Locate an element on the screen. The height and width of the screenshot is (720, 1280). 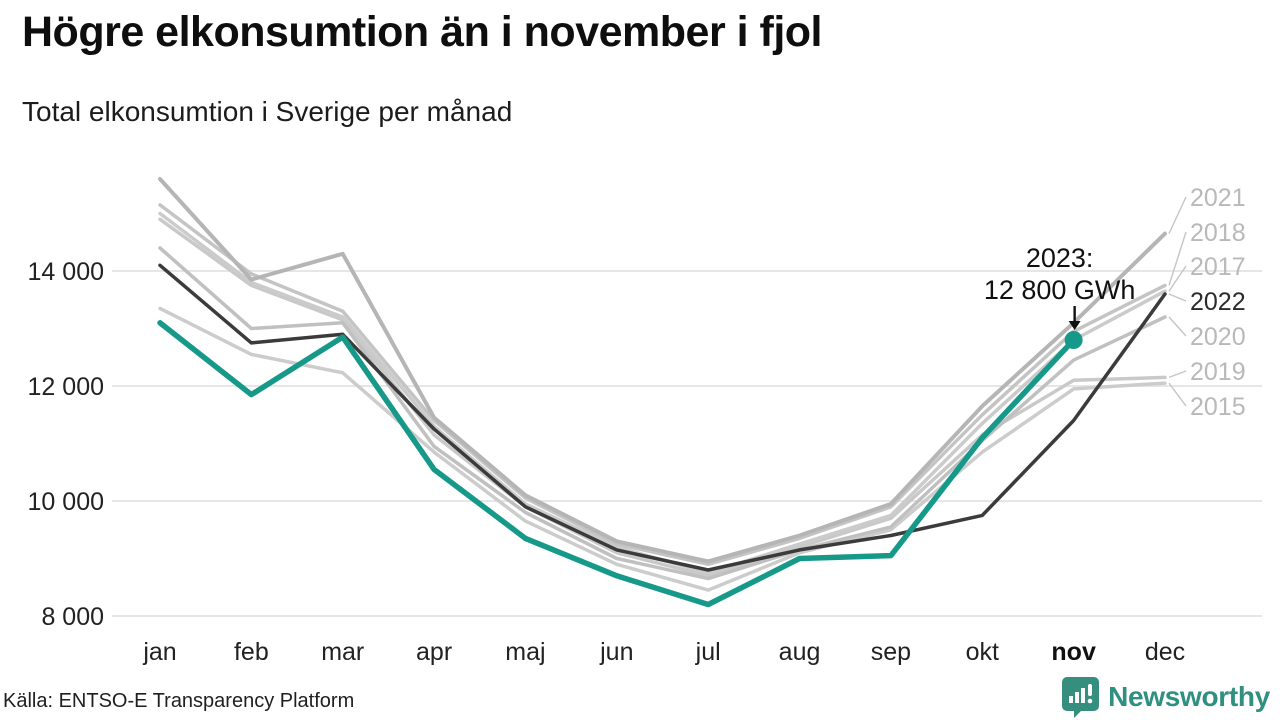
newsworthy-logo-icon is located at coordinates (1081, 697).